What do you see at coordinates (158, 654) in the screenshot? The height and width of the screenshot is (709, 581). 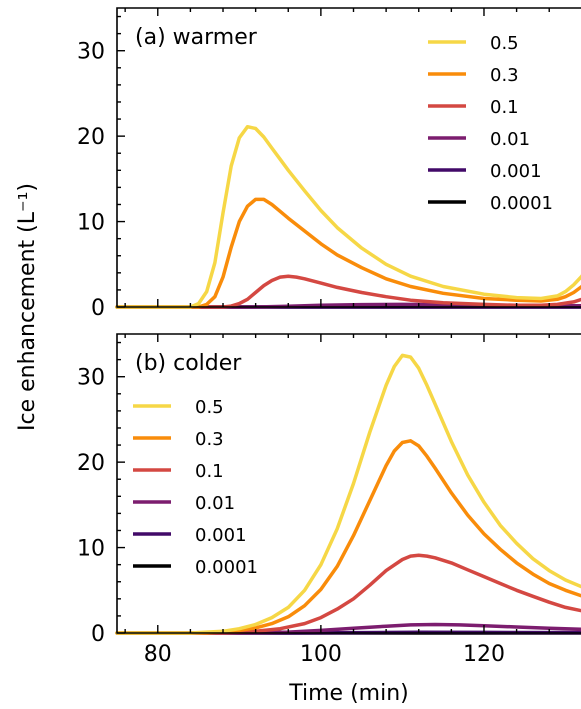 I see `x-tick-label: 80` at bounding box center [158, 654].